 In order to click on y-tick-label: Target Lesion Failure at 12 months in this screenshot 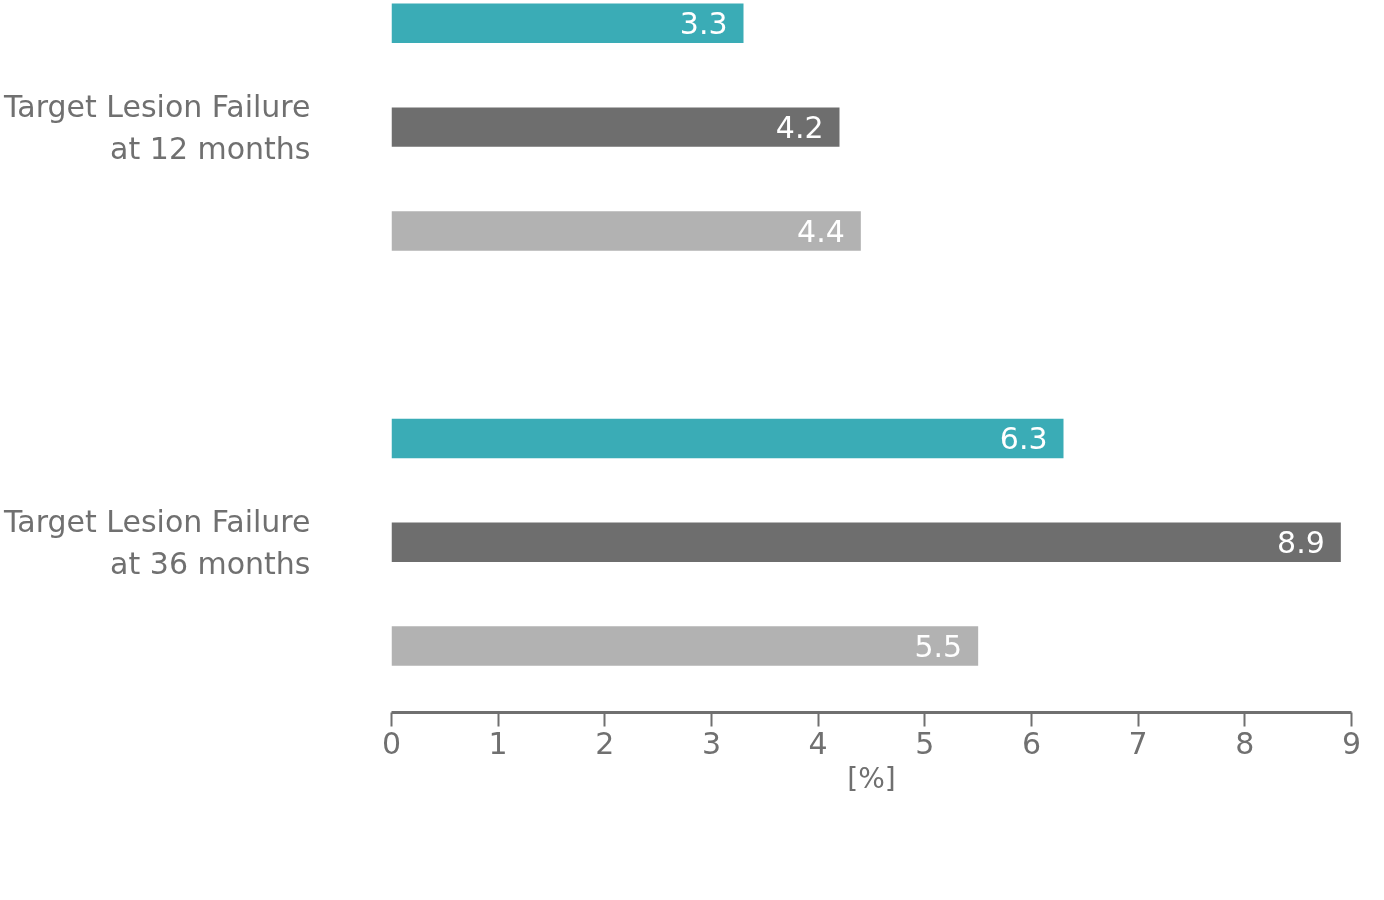, I will do `click(156, 127)`.